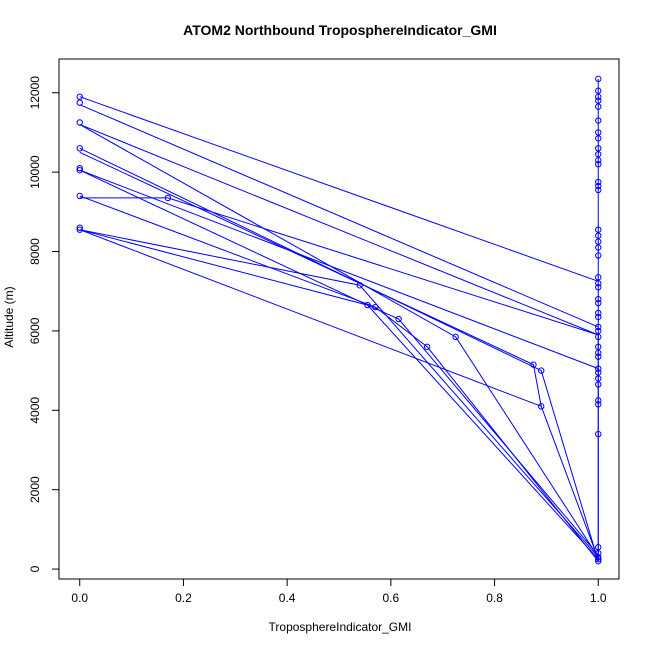 The height and width of the screenshot is (650, 650). What do you see at coordinates (391, 598) in the screenshot?
I see `x-tick-label: 0.6` at bounding box center [391, 598].